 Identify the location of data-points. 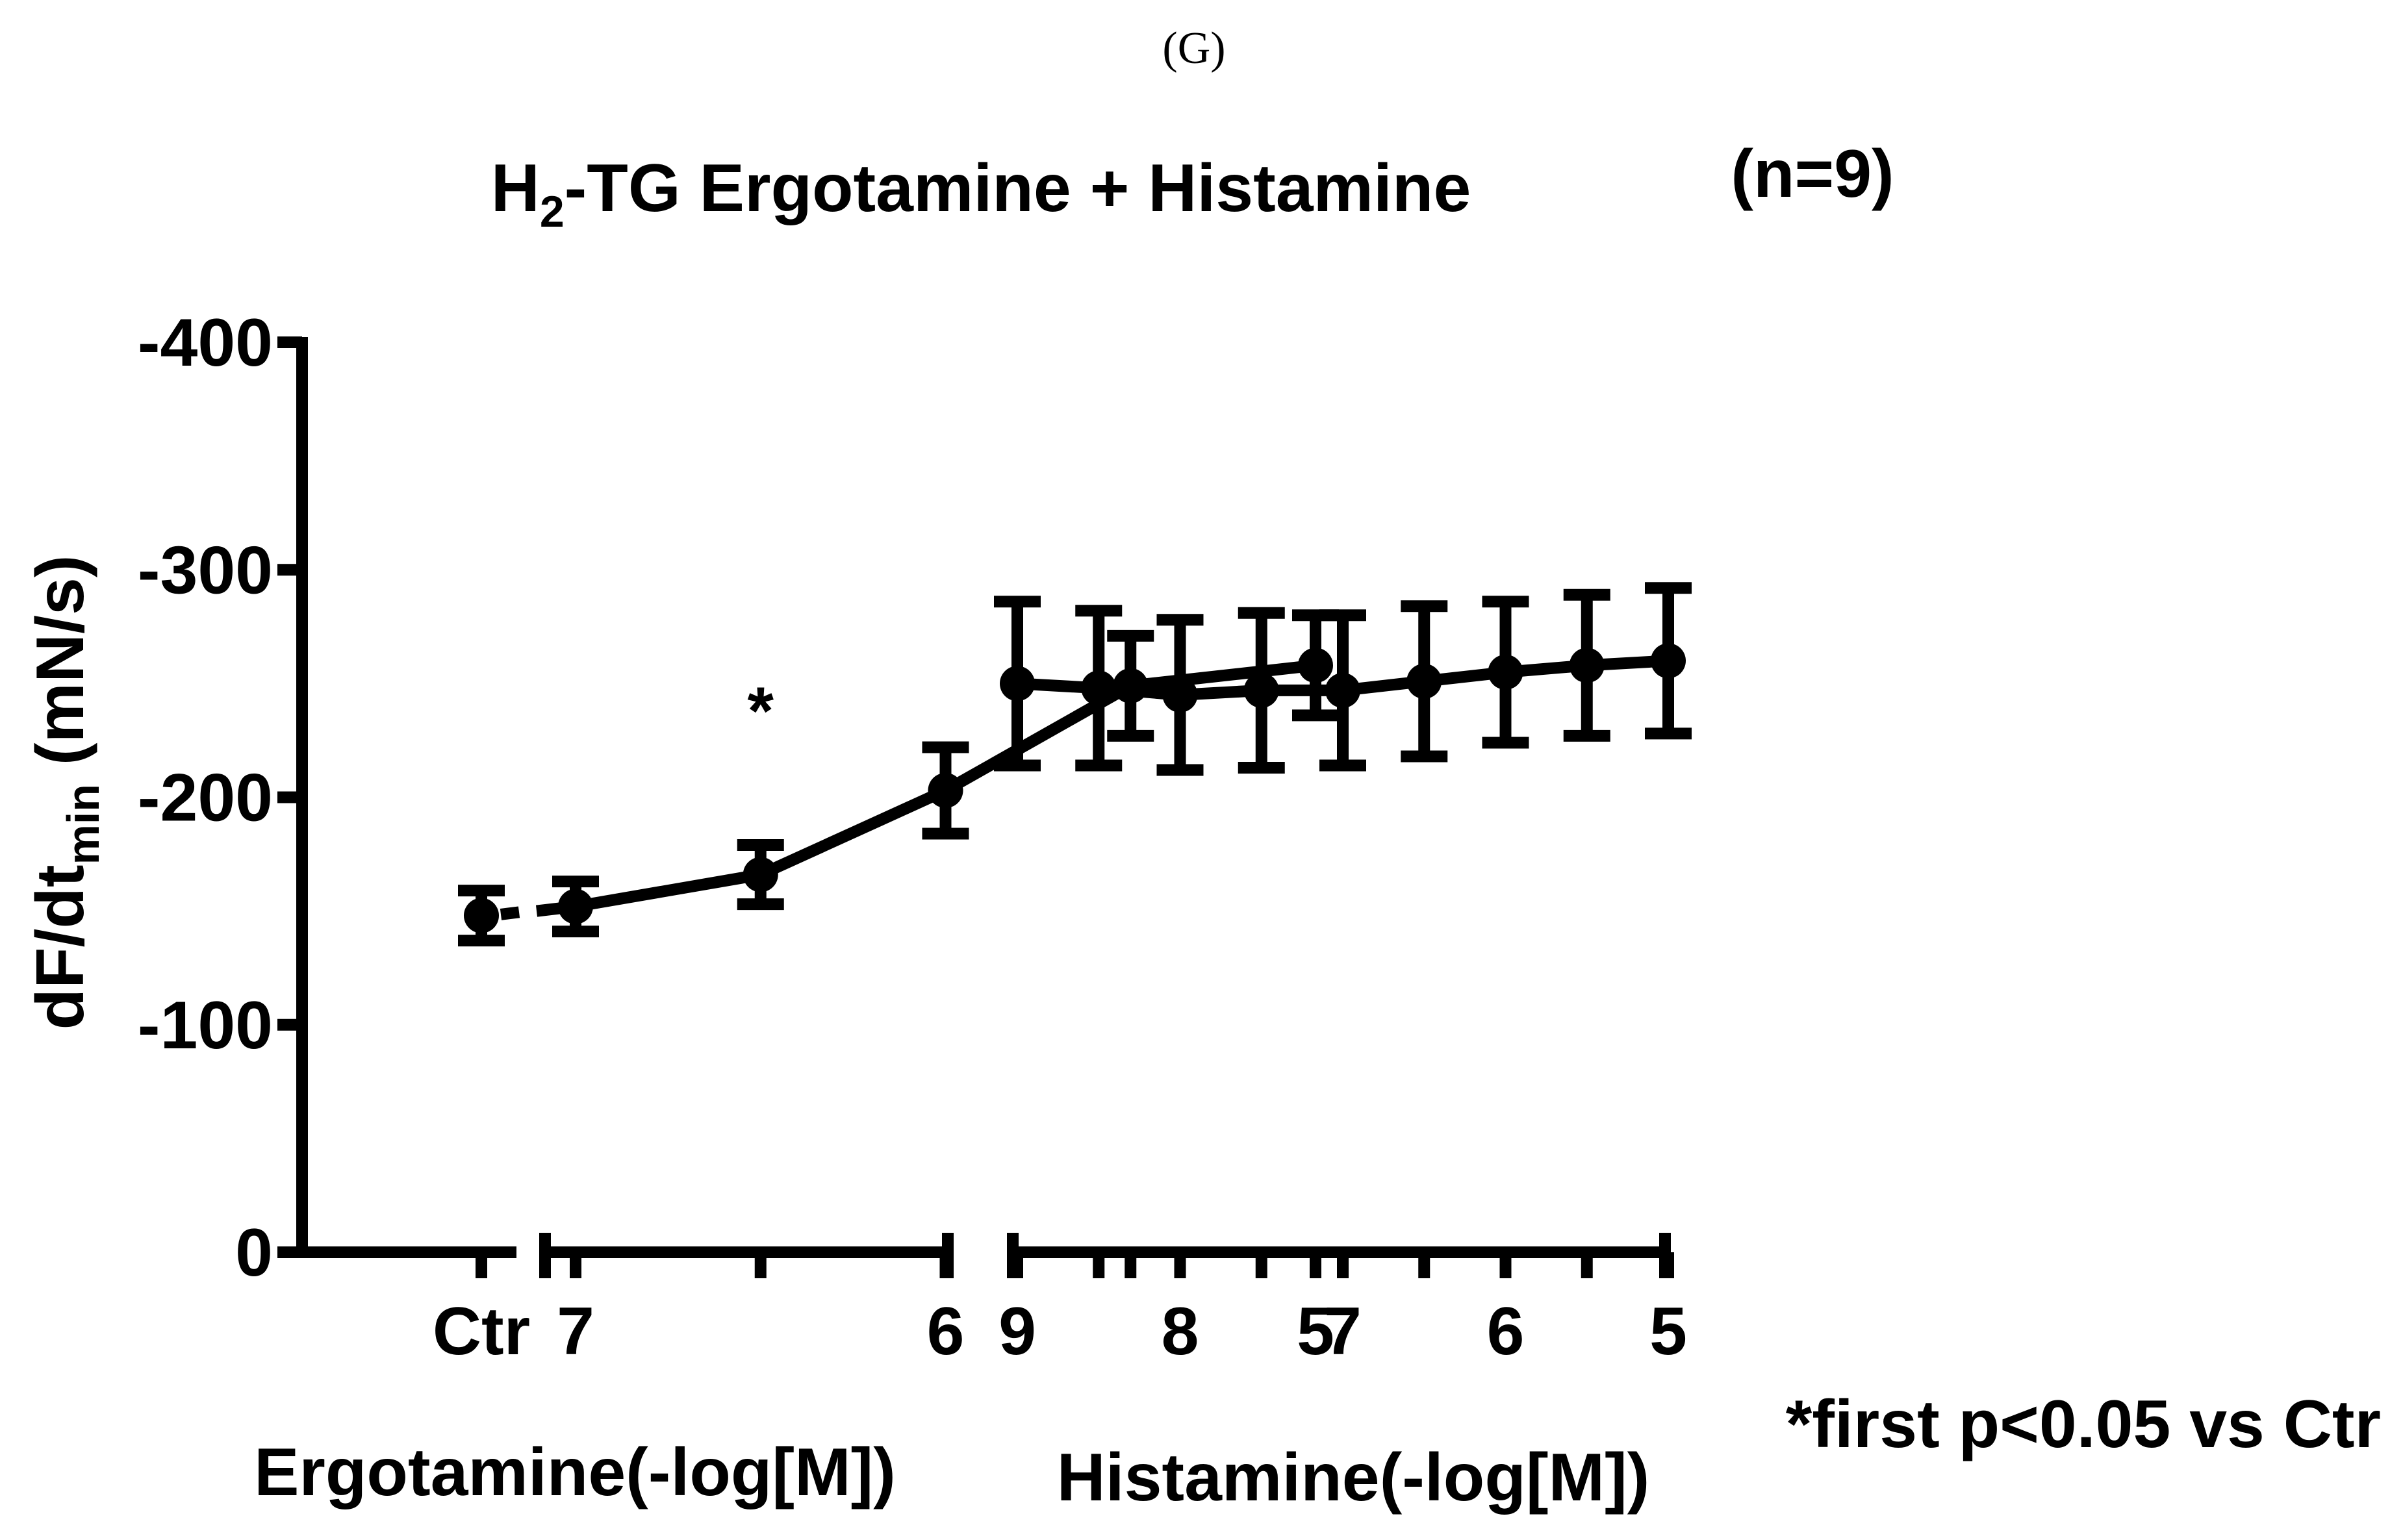
(1075, 788).